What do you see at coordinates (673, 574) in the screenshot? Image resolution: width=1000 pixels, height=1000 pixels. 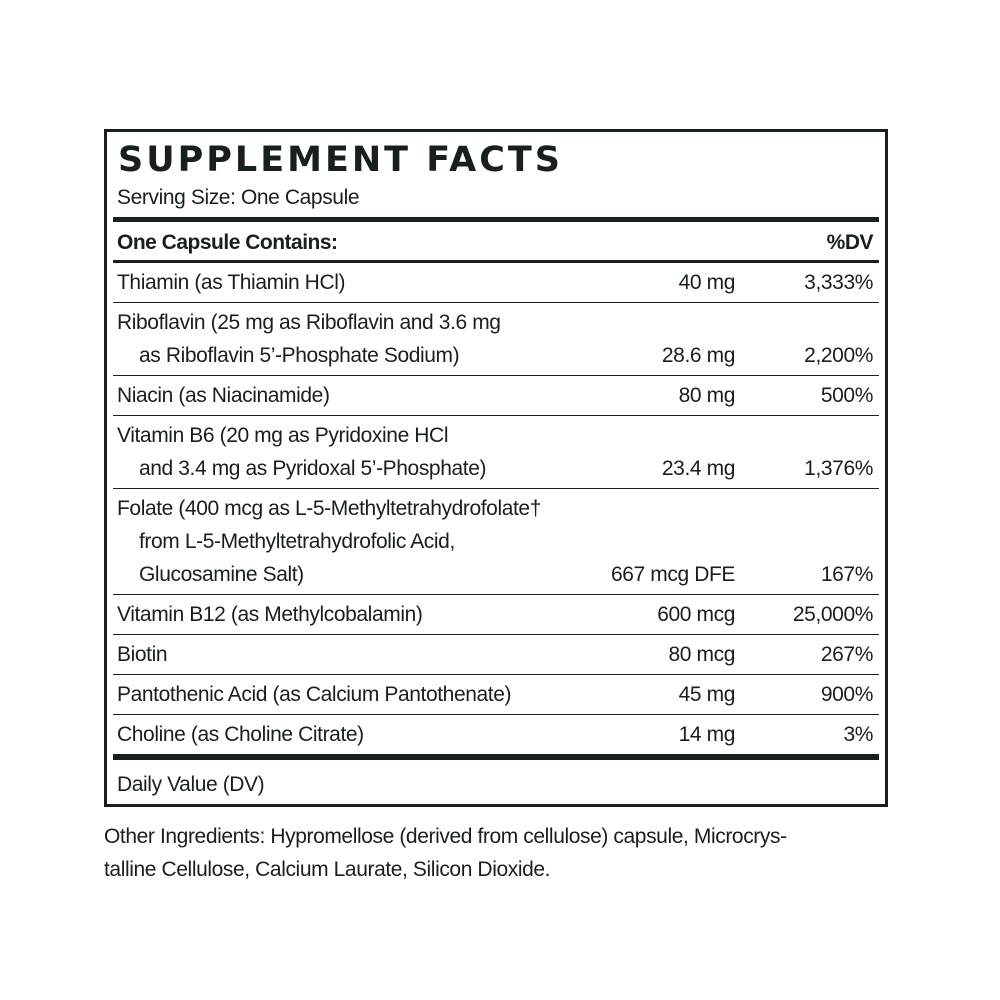 I see `nutrient-amount: 667 mcg DFE` at bounding box center [673, 574].